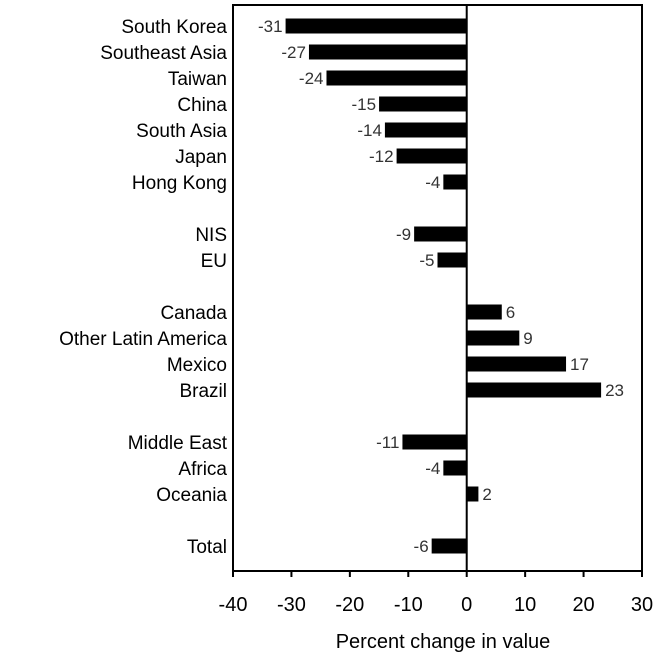 This screenshot has height=658, width=660. What do you see at coordinates (486, 494) in the screenshot?
I see `data-label: 2` at bounding box center [486, 494].